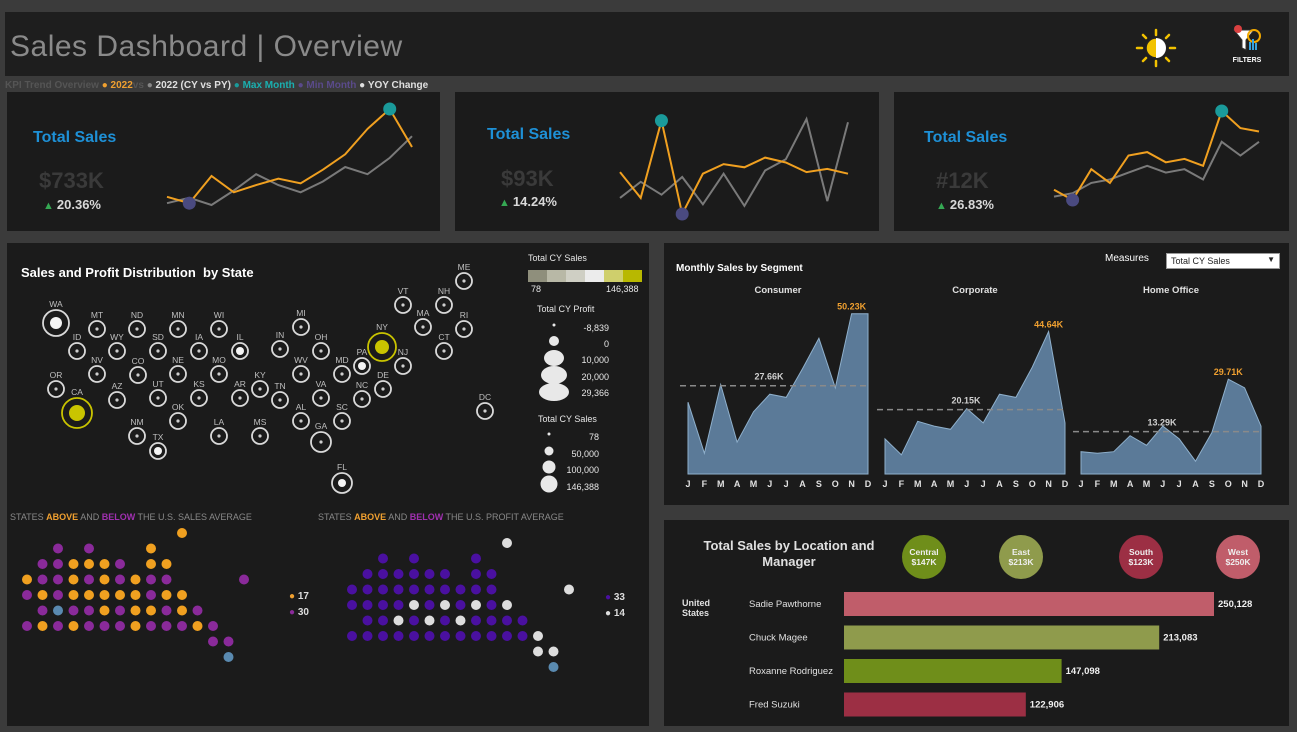 Image resolution: width=1297 pixels, height=732 pixels. Describe the element at coordinates (56, 318) in the screenshot. I see `state-wa: WA` at that location.